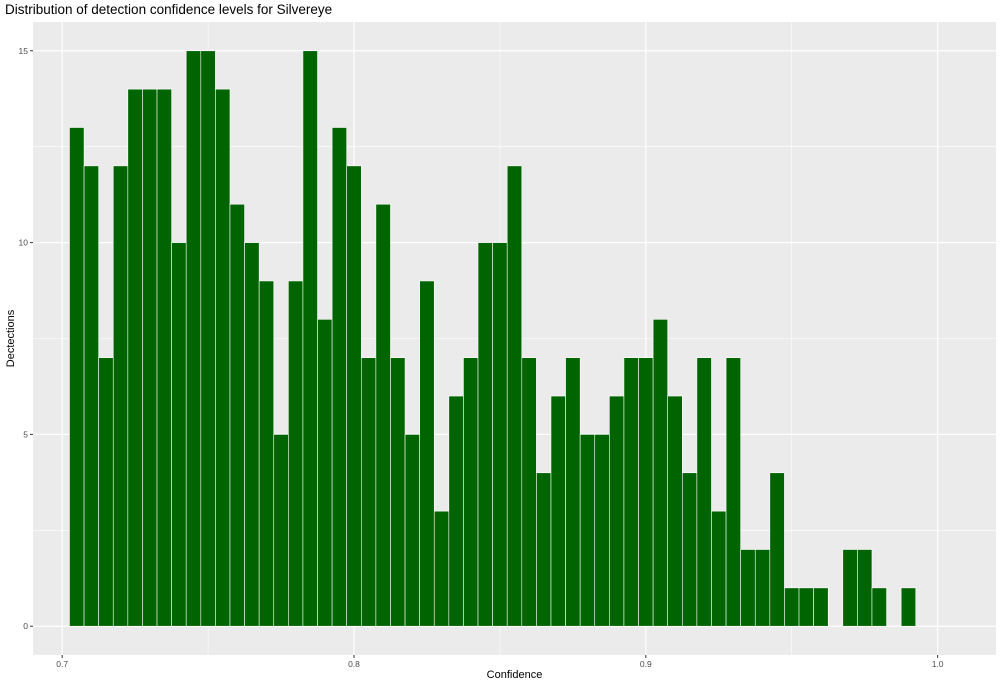 The width and height of the screenshot is (1000, 685). Describe the element at coordinates (24, 243) in the screenshot. I see `y-tick-label: 10` at that location.